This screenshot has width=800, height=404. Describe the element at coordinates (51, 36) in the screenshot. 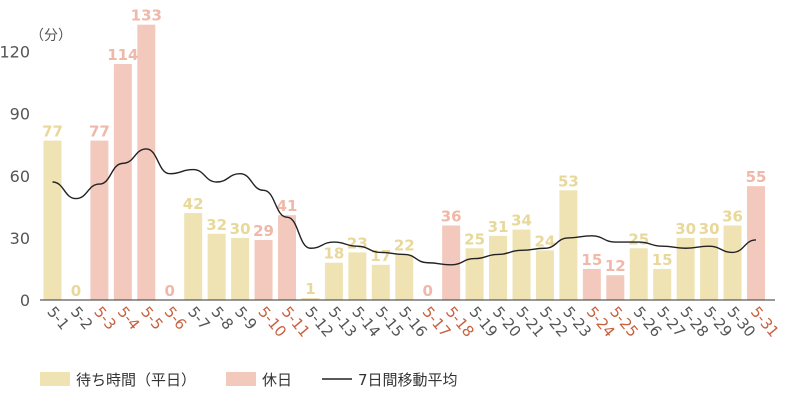

I see `y-unit-label: （分）` at that location.